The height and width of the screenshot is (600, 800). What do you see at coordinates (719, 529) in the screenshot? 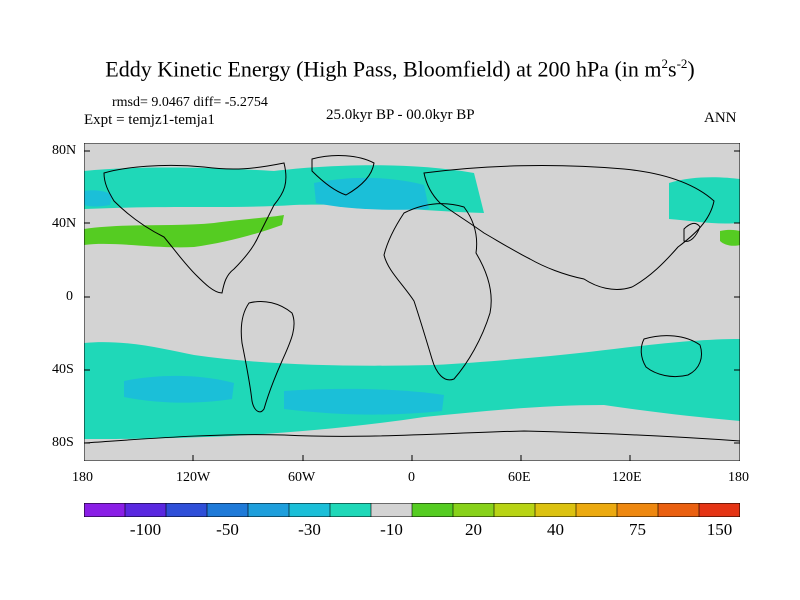
I see `colorbar-label: 150` at bounding box center [719, 529].